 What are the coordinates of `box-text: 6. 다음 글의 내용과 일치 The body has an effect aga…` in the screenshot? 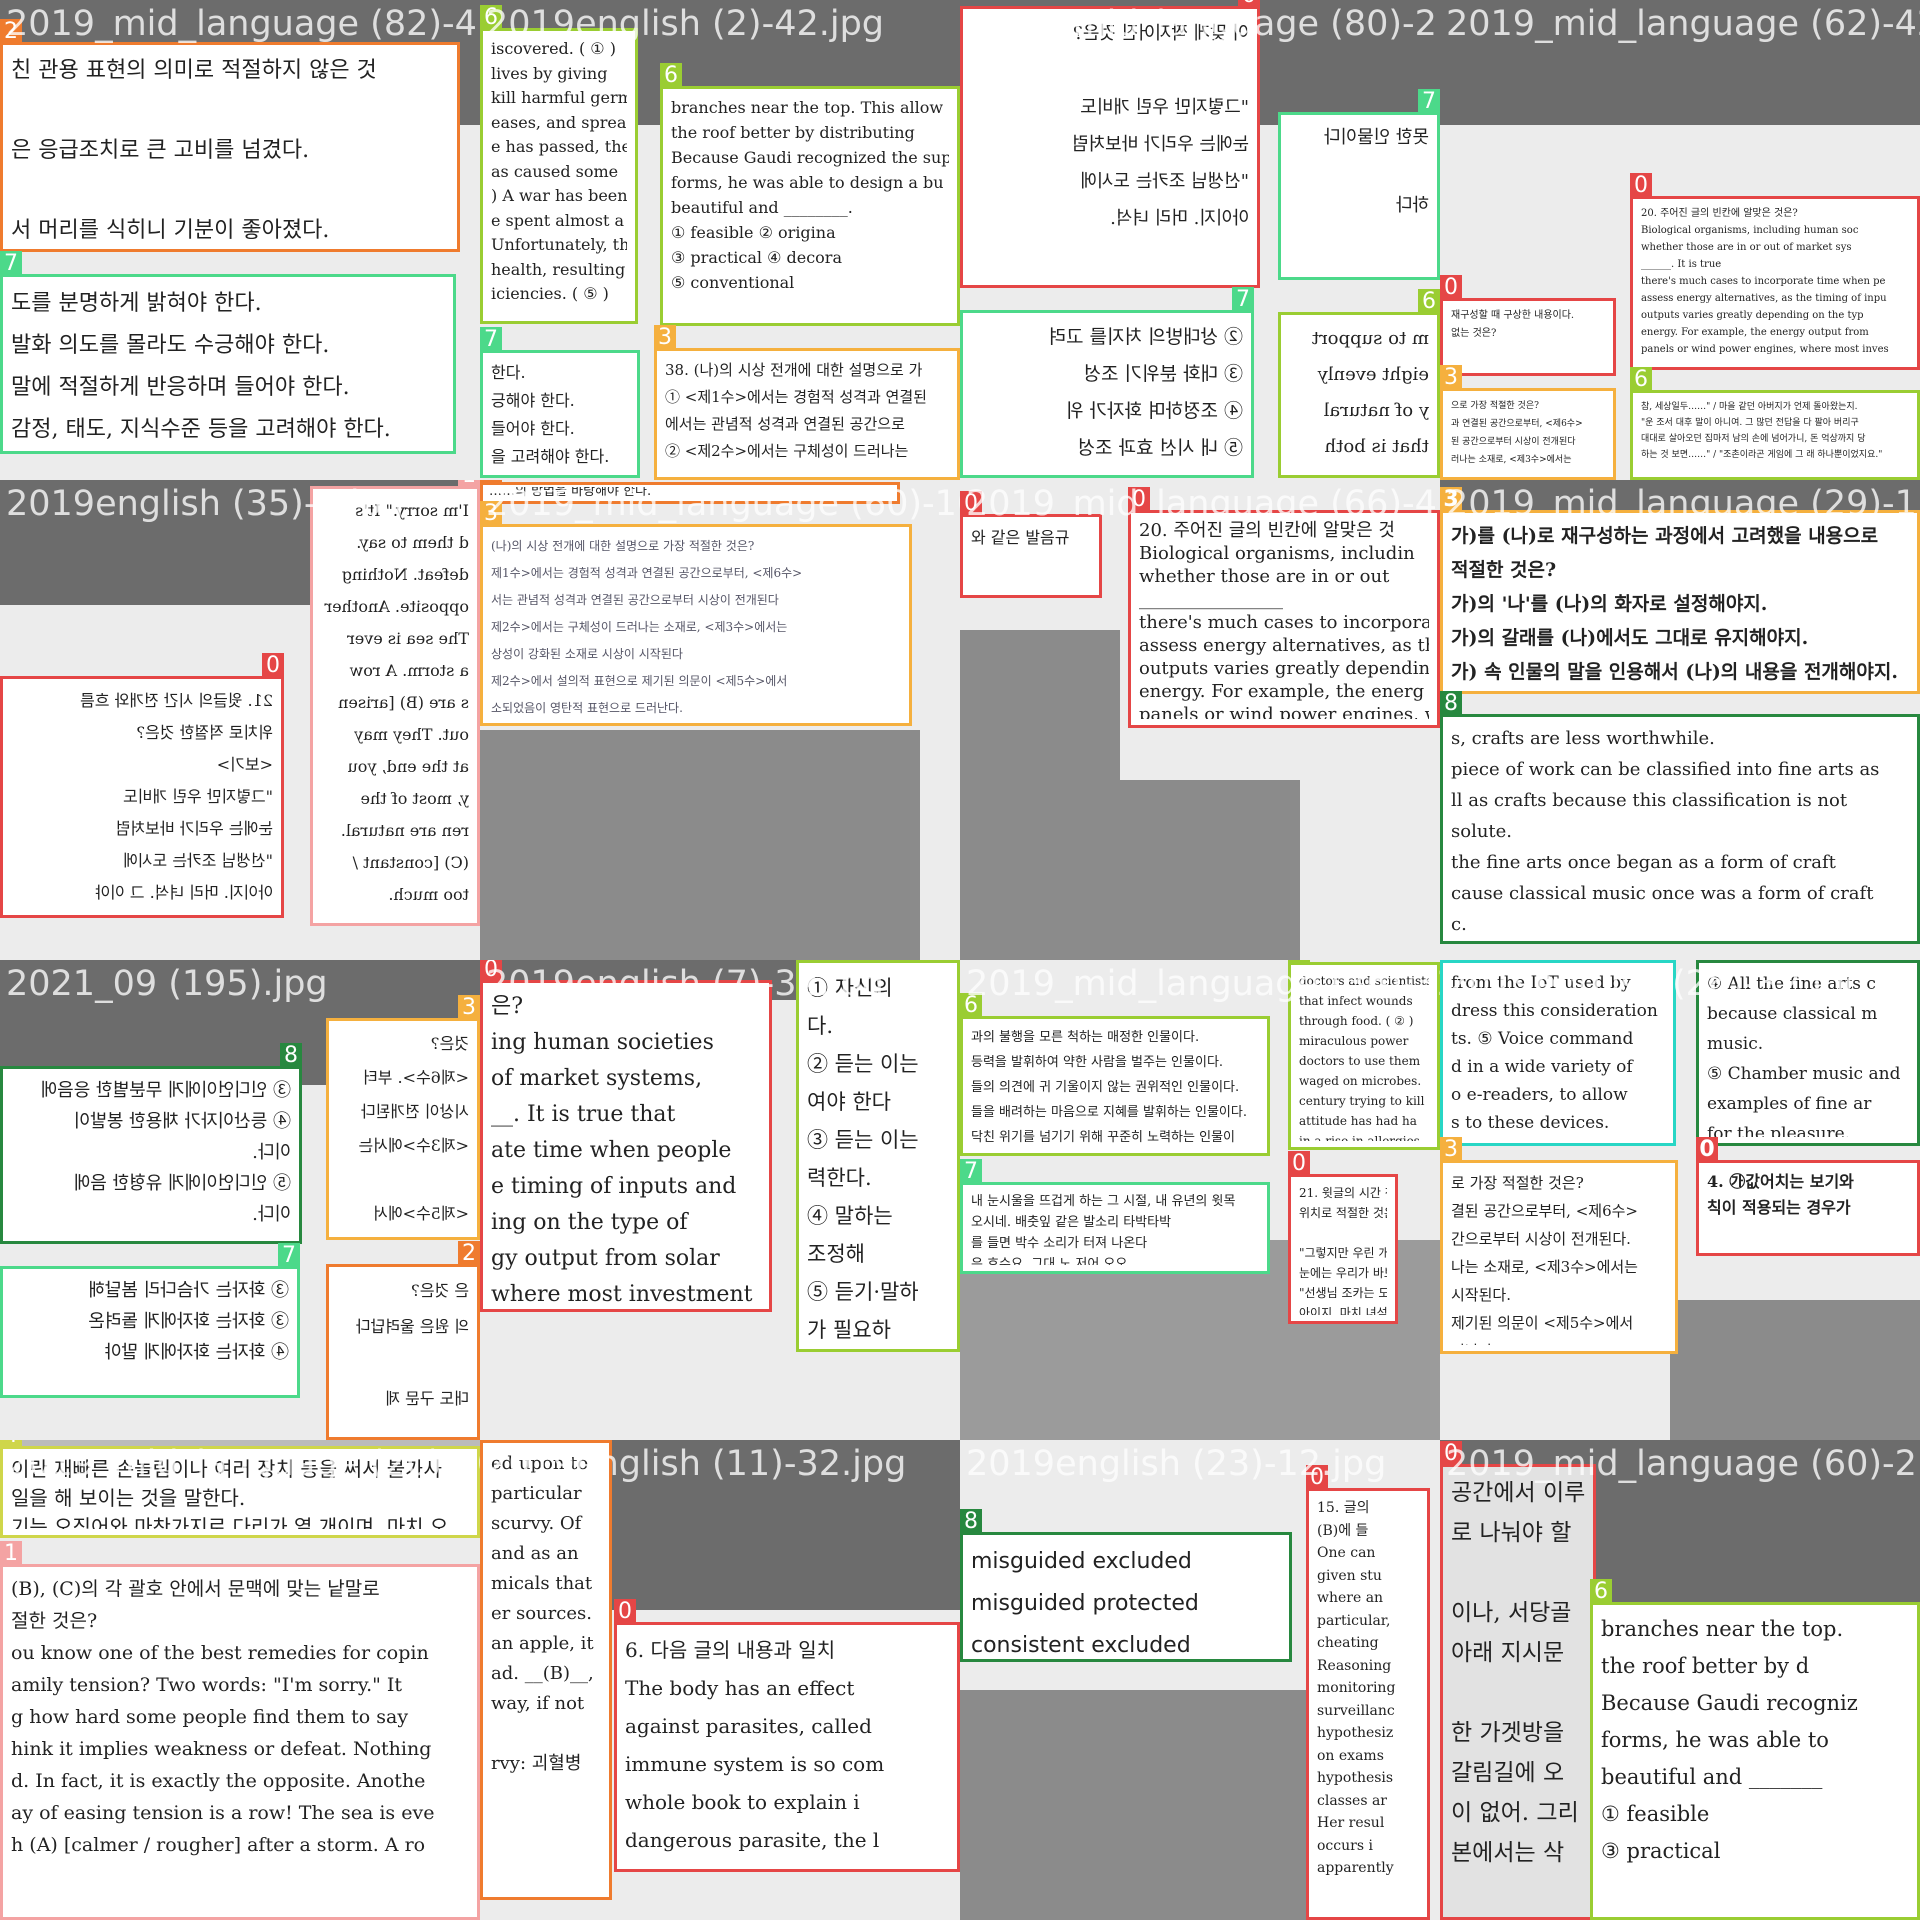 It's located at (787, 1747).